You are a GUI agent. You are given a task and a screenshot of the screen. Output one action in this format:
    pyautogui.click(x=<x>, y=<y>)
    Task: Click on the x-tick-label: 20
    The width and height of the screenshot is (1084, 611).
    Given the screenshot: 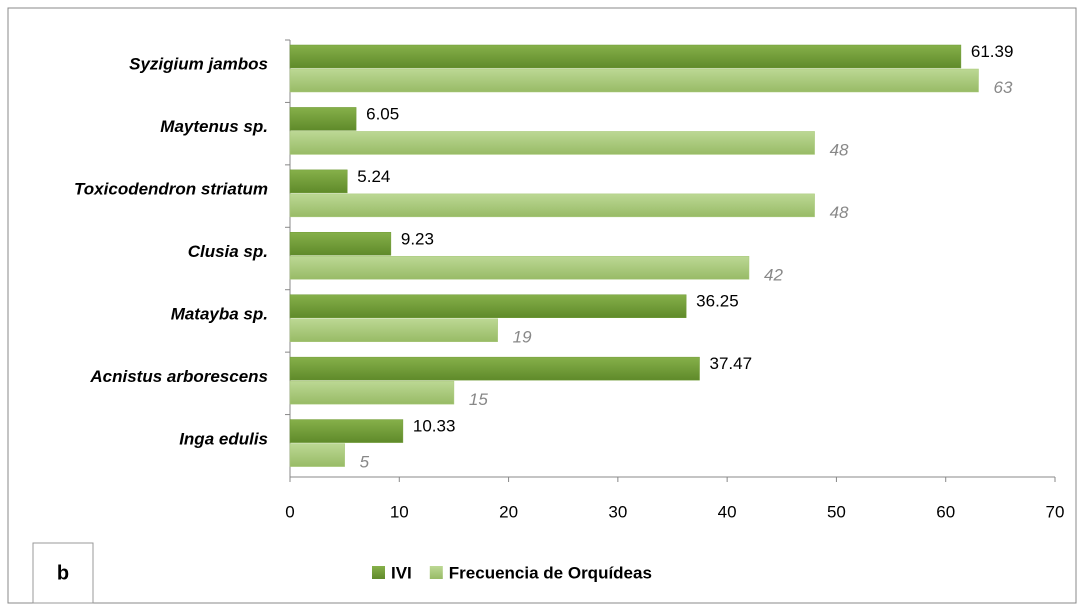 What is the action you would take?
    pyautogui.click(x=508, y=511)
    